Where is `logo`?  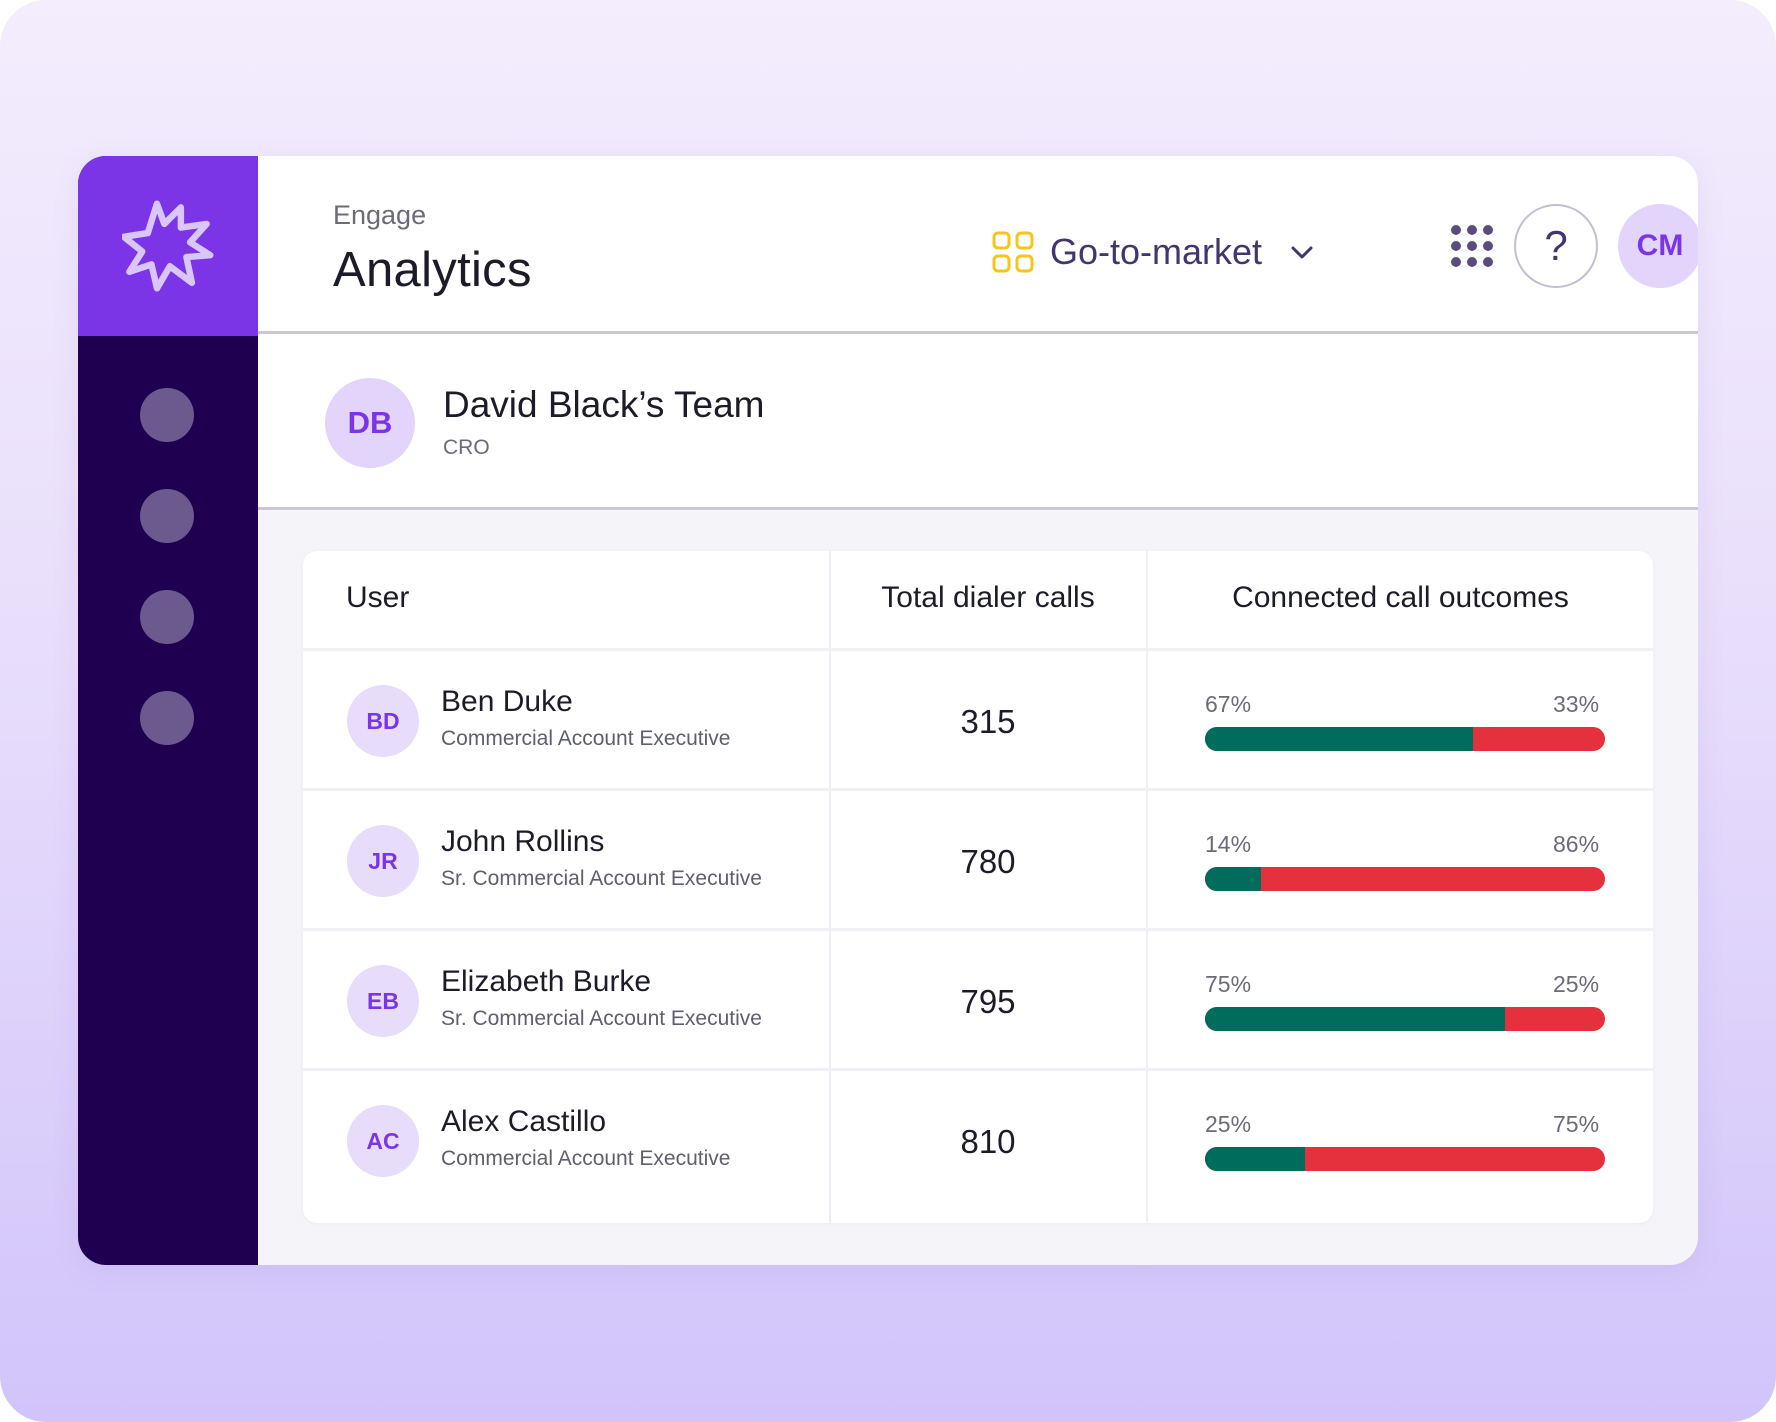 logo is located at coordinates (168, 246).